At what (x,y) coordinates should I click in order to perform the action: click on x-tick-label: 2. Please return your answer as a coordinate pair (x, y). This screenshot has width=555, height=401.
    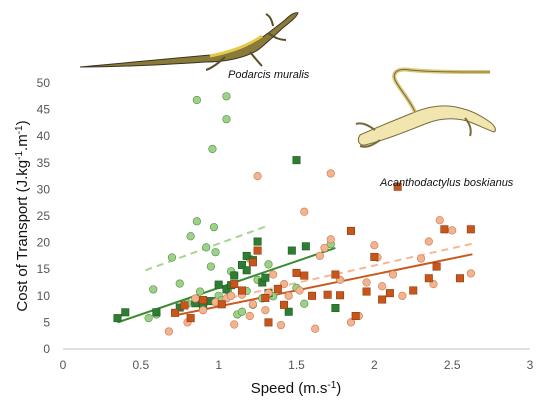
    Looking at the image, I should click on (374, 365).